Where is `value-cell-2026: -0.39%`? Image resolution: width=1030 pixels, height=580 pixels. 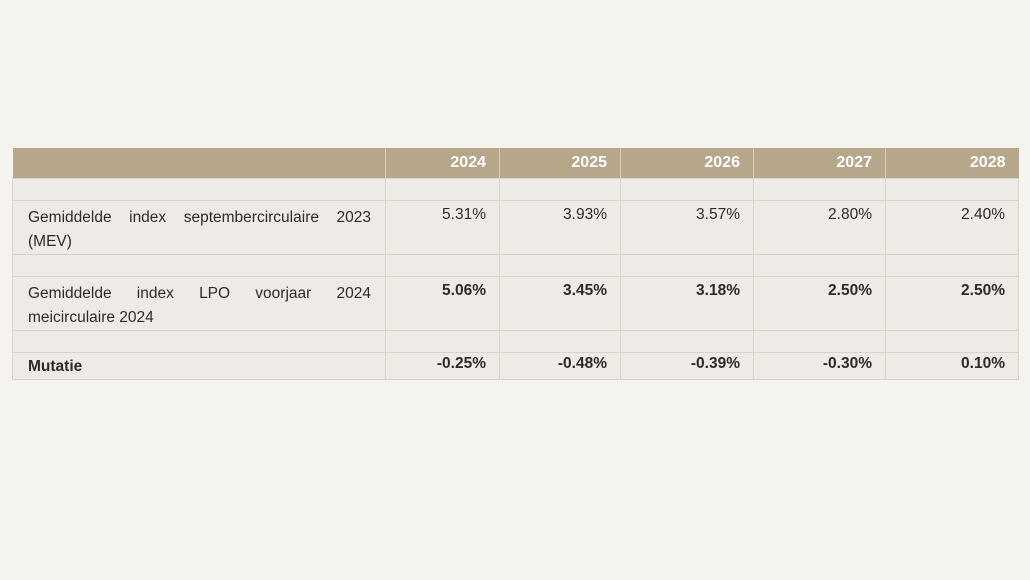
value-cell-2026: -0.39% is located at coordinates (687, 366).